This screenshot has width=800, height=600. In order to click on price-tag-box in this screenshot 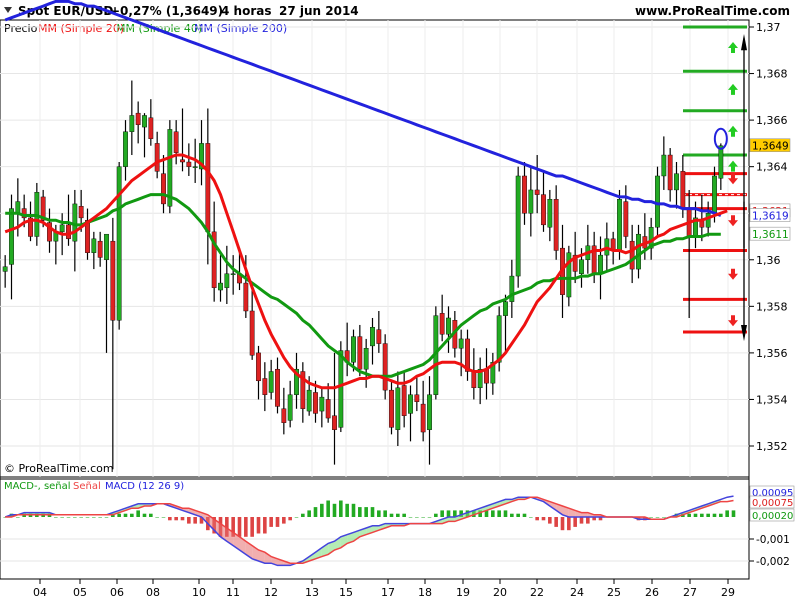, I will do `click(770, 145)`.